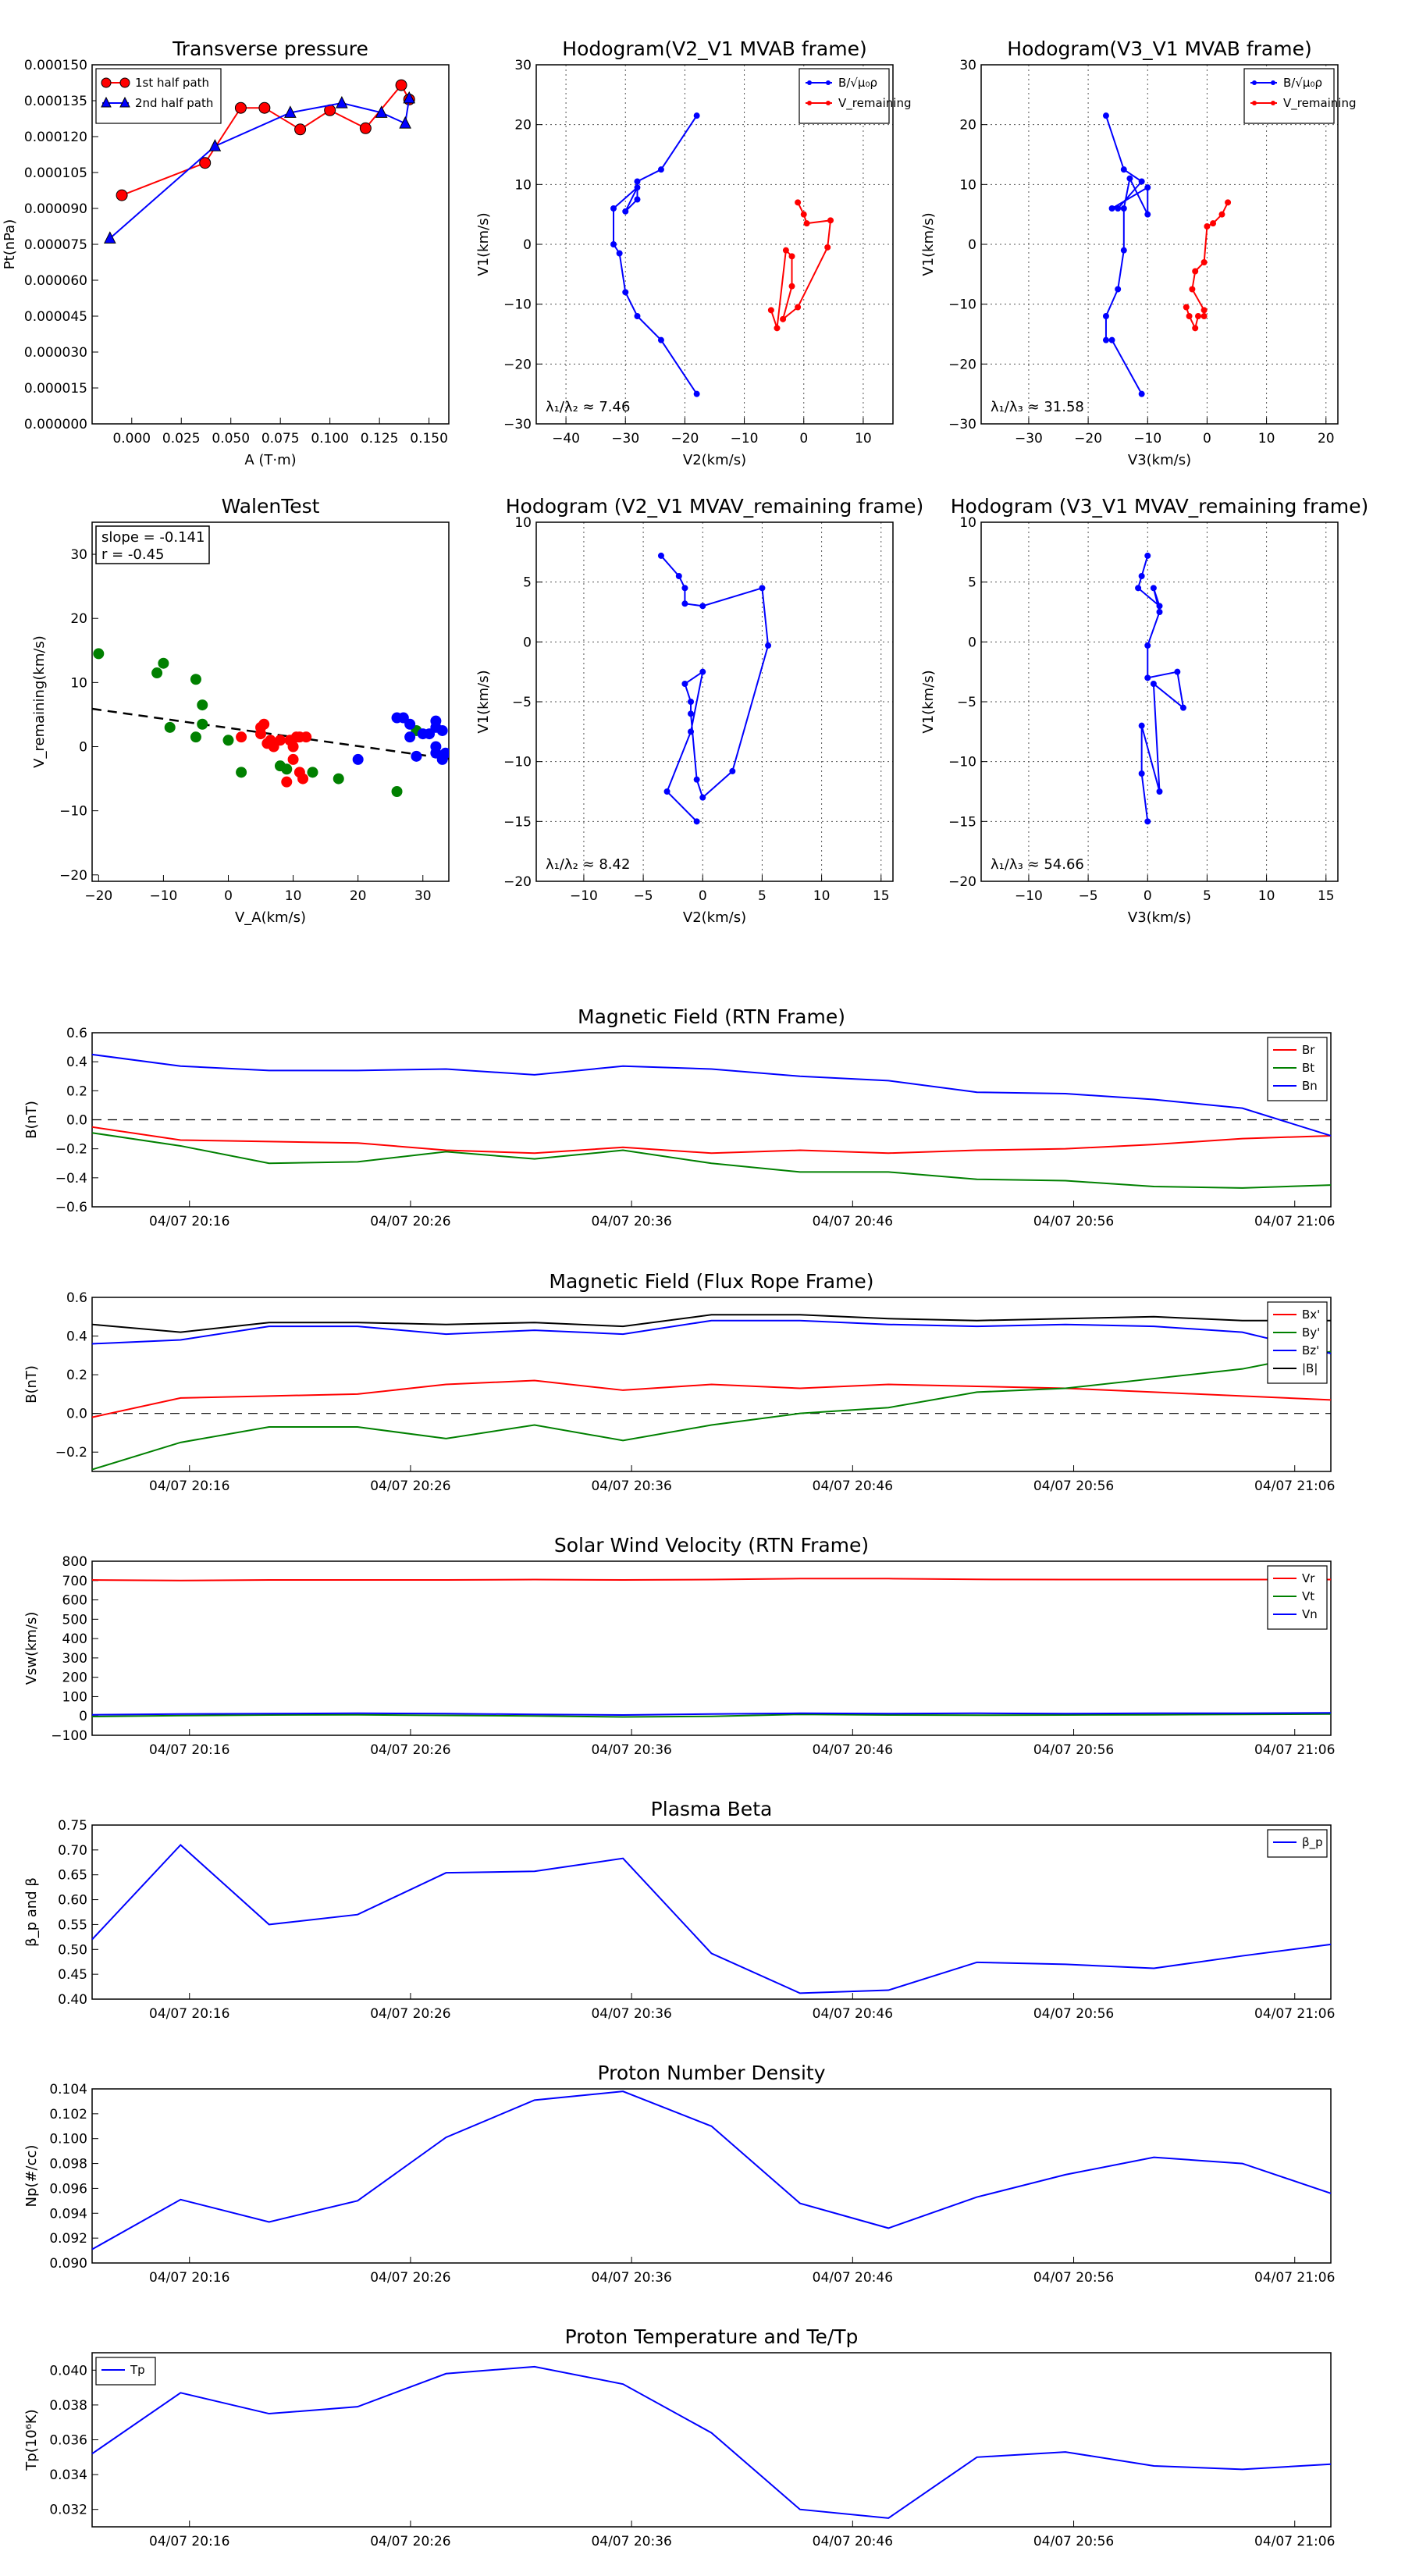 The width and height of the screenshot is (1405, 2576). Describe the element at coordinates (1326, 896) in the screenshot. I see `x-tick-label: 15` at that location.